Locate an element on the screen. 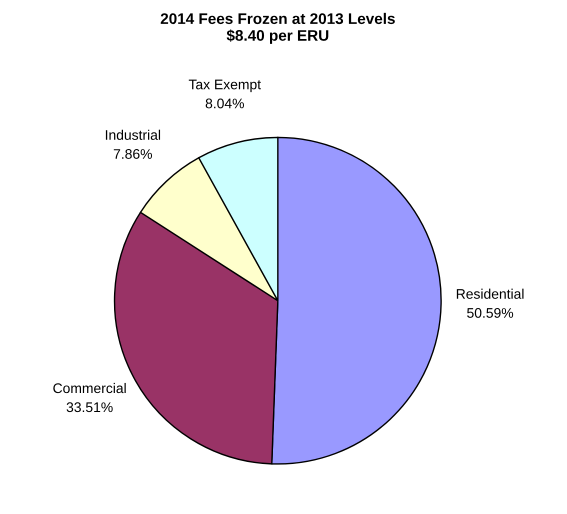 The image size is (567, 514). data-label: 8.04% is located at coordinates (225, 103).